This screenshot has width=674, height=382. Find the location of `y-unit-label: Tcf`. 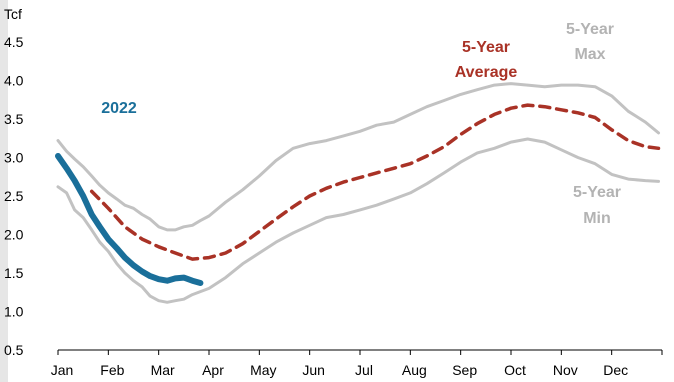

y-unit-label: Tcf is located at coordinates (13, 14).